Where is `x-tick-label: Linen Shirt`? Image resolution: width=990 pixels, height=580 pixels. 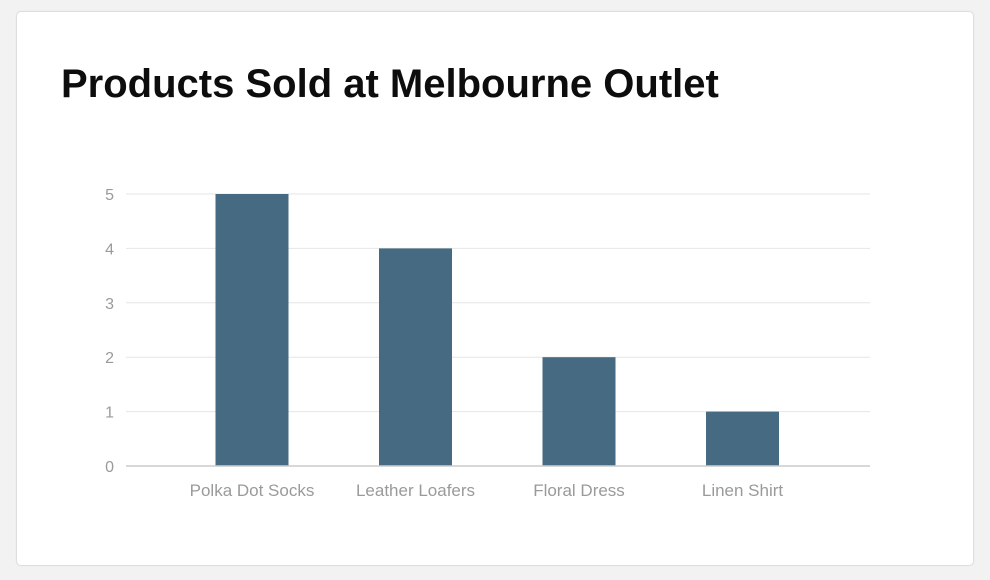
x-tick-label: Linen Shirt is located at coordinates (743, 490).